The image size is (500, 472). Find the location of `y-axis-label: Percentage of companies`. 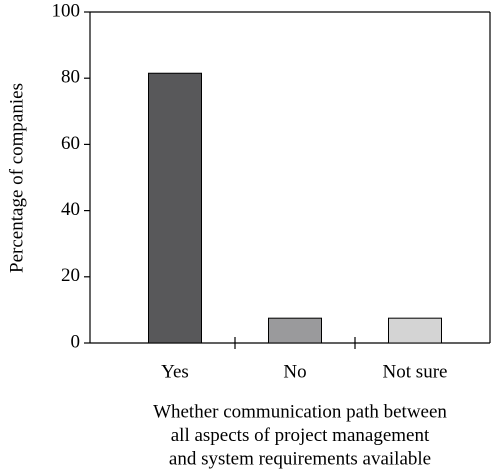

y-axis-label: Percentage of companies is located at coordinates (16, 178).